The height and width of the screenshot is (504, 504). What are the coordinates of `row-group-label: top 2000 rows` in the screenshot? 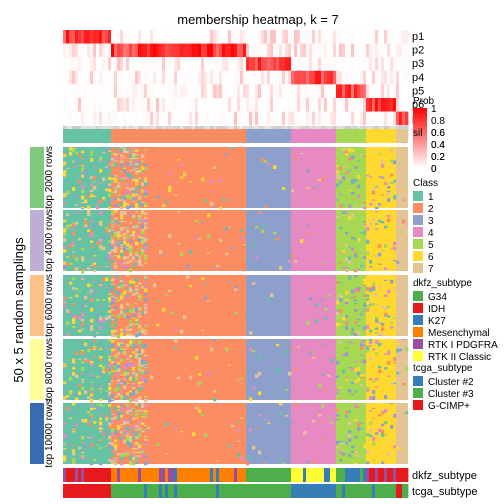 It's located at (49, 177).